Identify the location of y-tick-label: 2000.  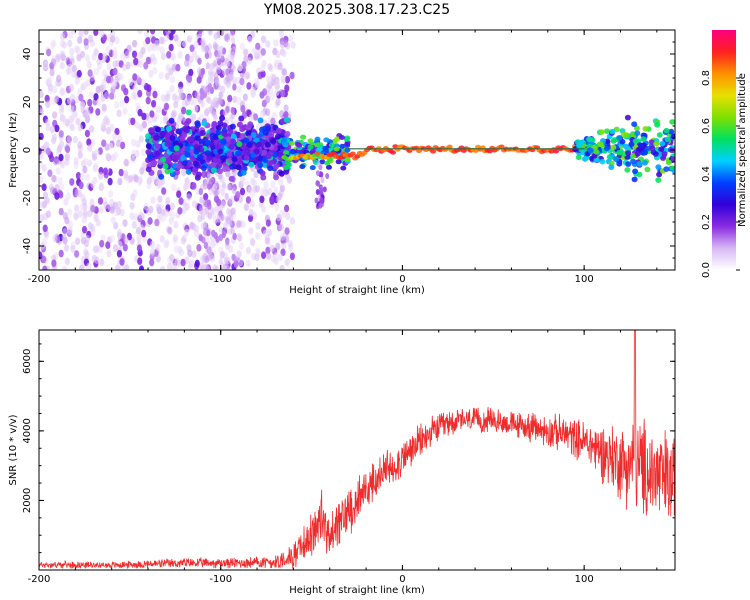
(27, 500).